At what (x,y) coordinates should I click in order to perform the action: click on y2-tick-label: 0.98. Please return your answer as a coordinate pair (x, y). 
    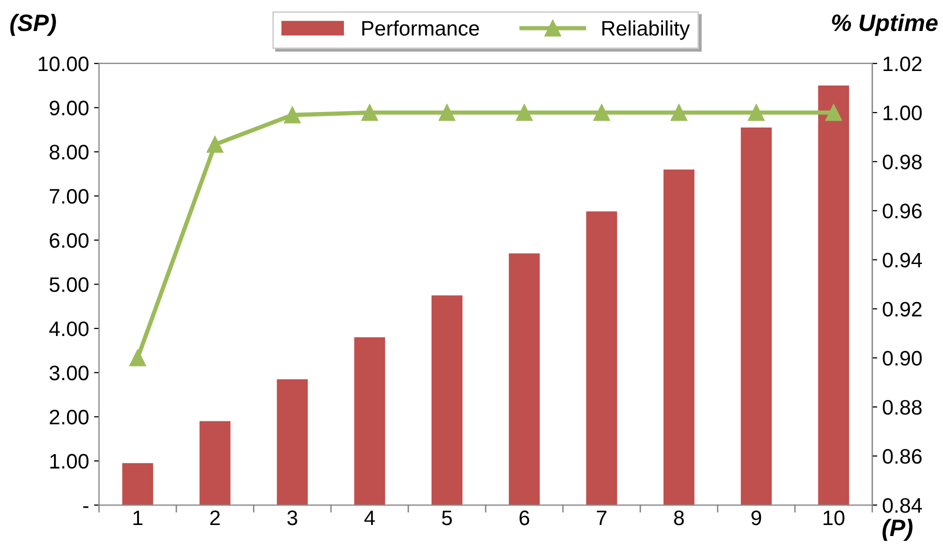
    Looking at the image, I should click on (902, 162).